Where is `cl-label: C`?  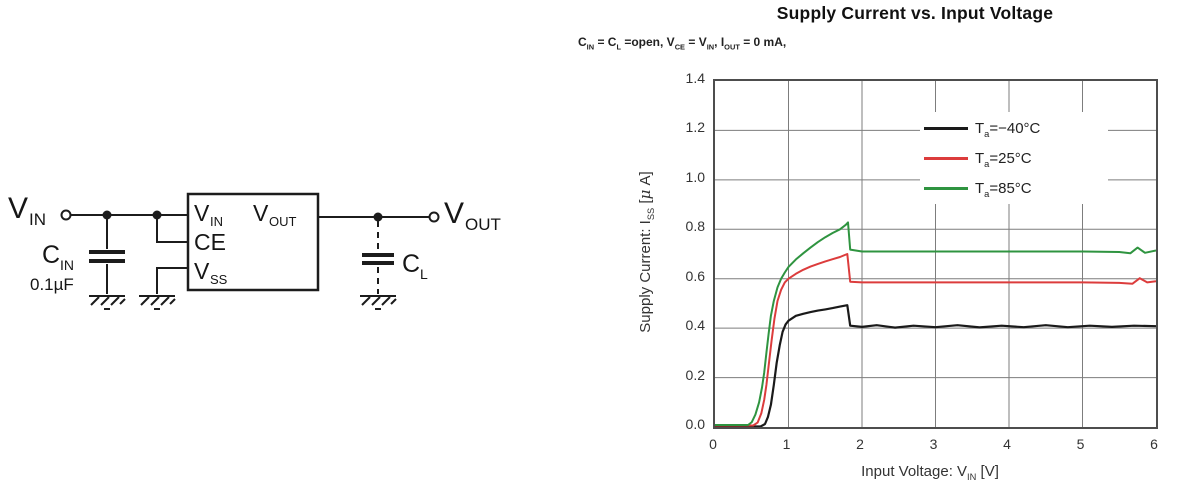 cl-label: C is located at coordinates (411, 264).